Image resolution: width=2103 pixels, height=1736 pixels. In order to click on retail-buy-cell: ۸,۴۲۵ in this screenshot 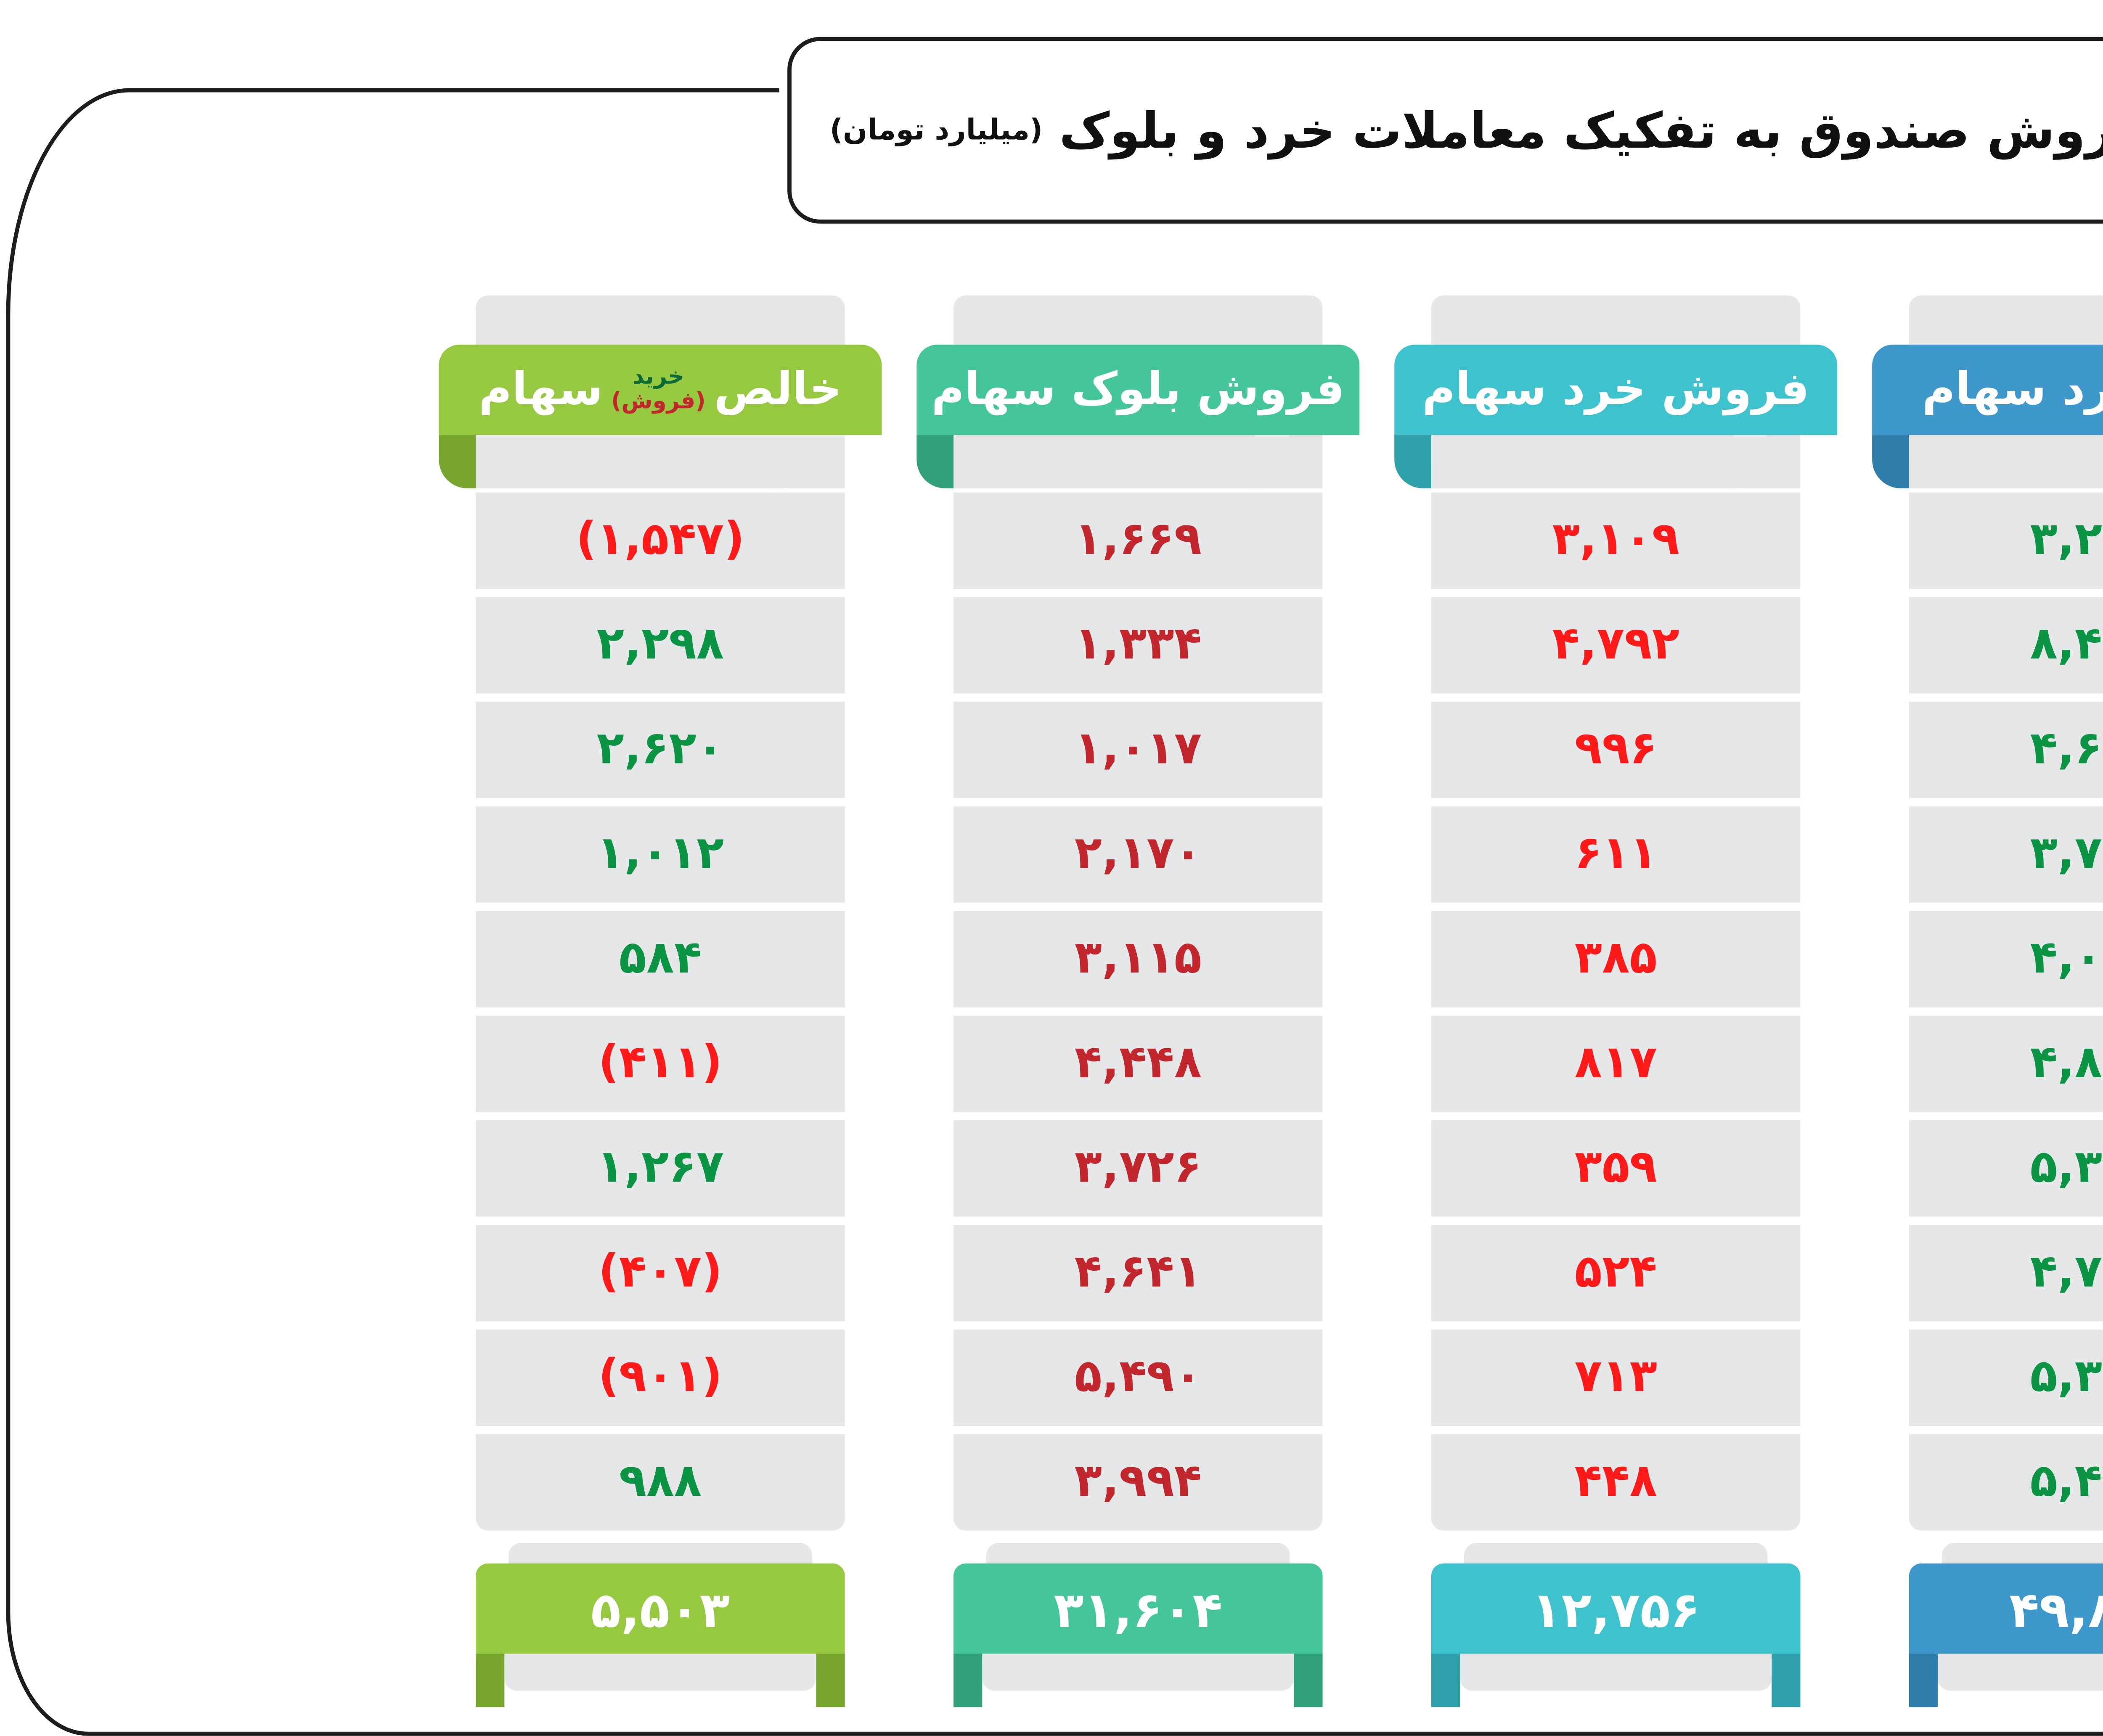, I will do `click(2006, 645)`.